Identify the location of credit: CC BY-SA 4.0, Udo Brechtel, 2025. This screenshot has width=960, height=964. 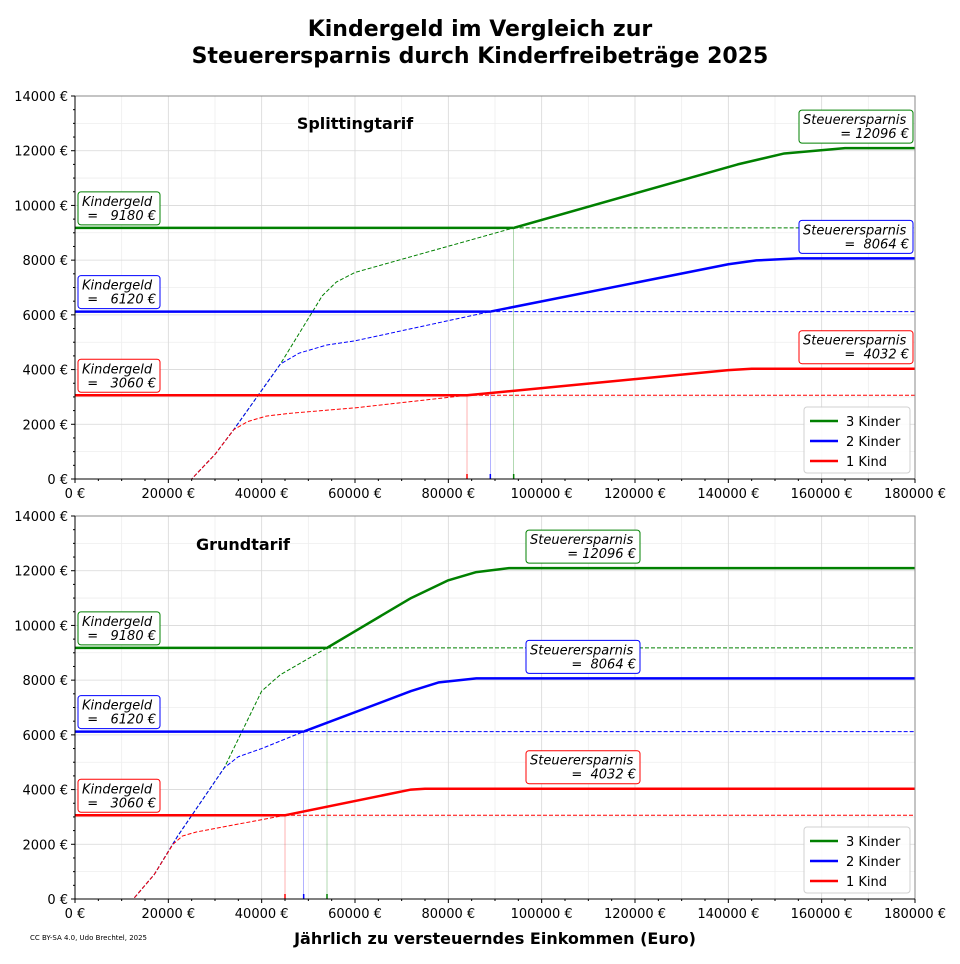
(88, 938).